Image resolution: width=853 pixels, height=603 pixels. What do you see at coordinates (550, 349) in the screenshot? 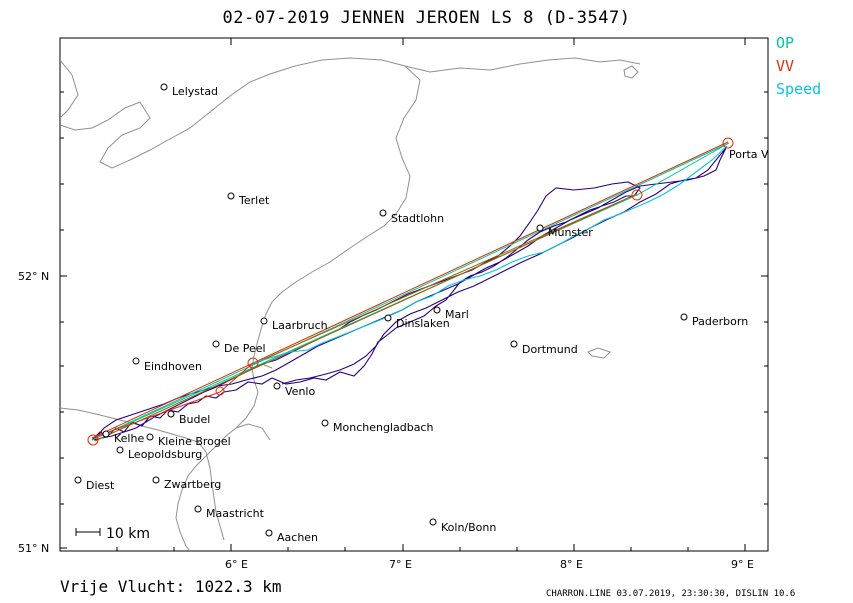
I see `city-dortmund: Dortmund` at bounding box center [550, 349].